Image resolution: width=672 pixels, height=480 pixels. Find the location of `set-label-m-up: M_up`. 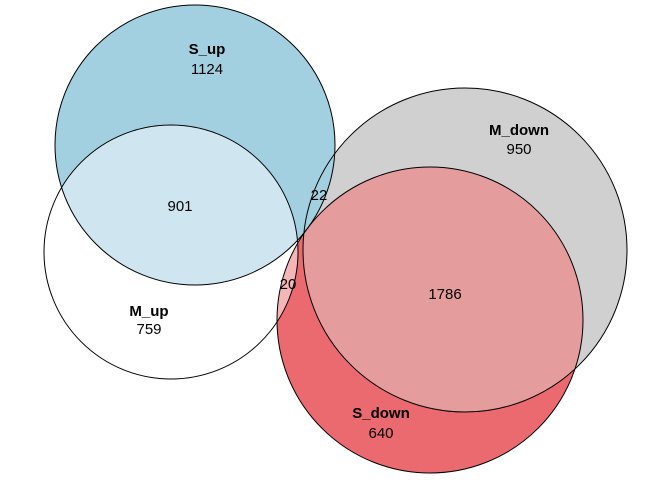

set-label-m-up: M_up is located at coordinates (148, 311).